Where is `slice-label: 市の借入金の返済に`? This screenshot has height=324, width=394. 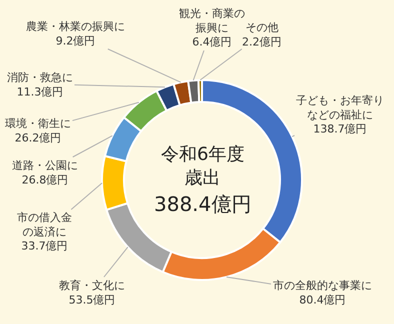 slice-label: 市の借入金の返済に is located at coordinates (44, 224).